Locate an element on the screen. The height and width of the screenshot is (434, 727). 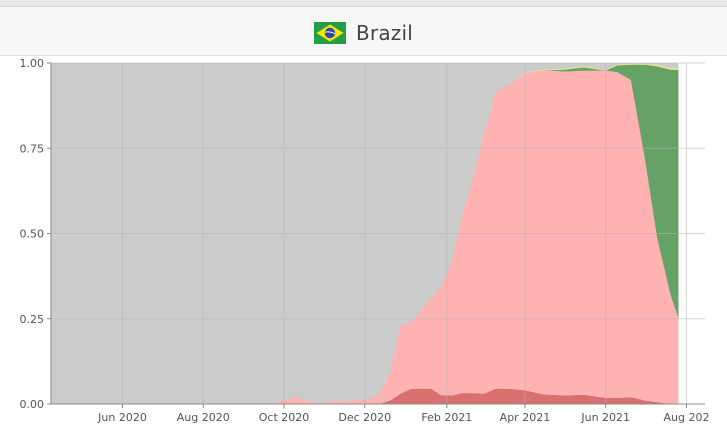
top-strip is located at coordinates (363, 3).